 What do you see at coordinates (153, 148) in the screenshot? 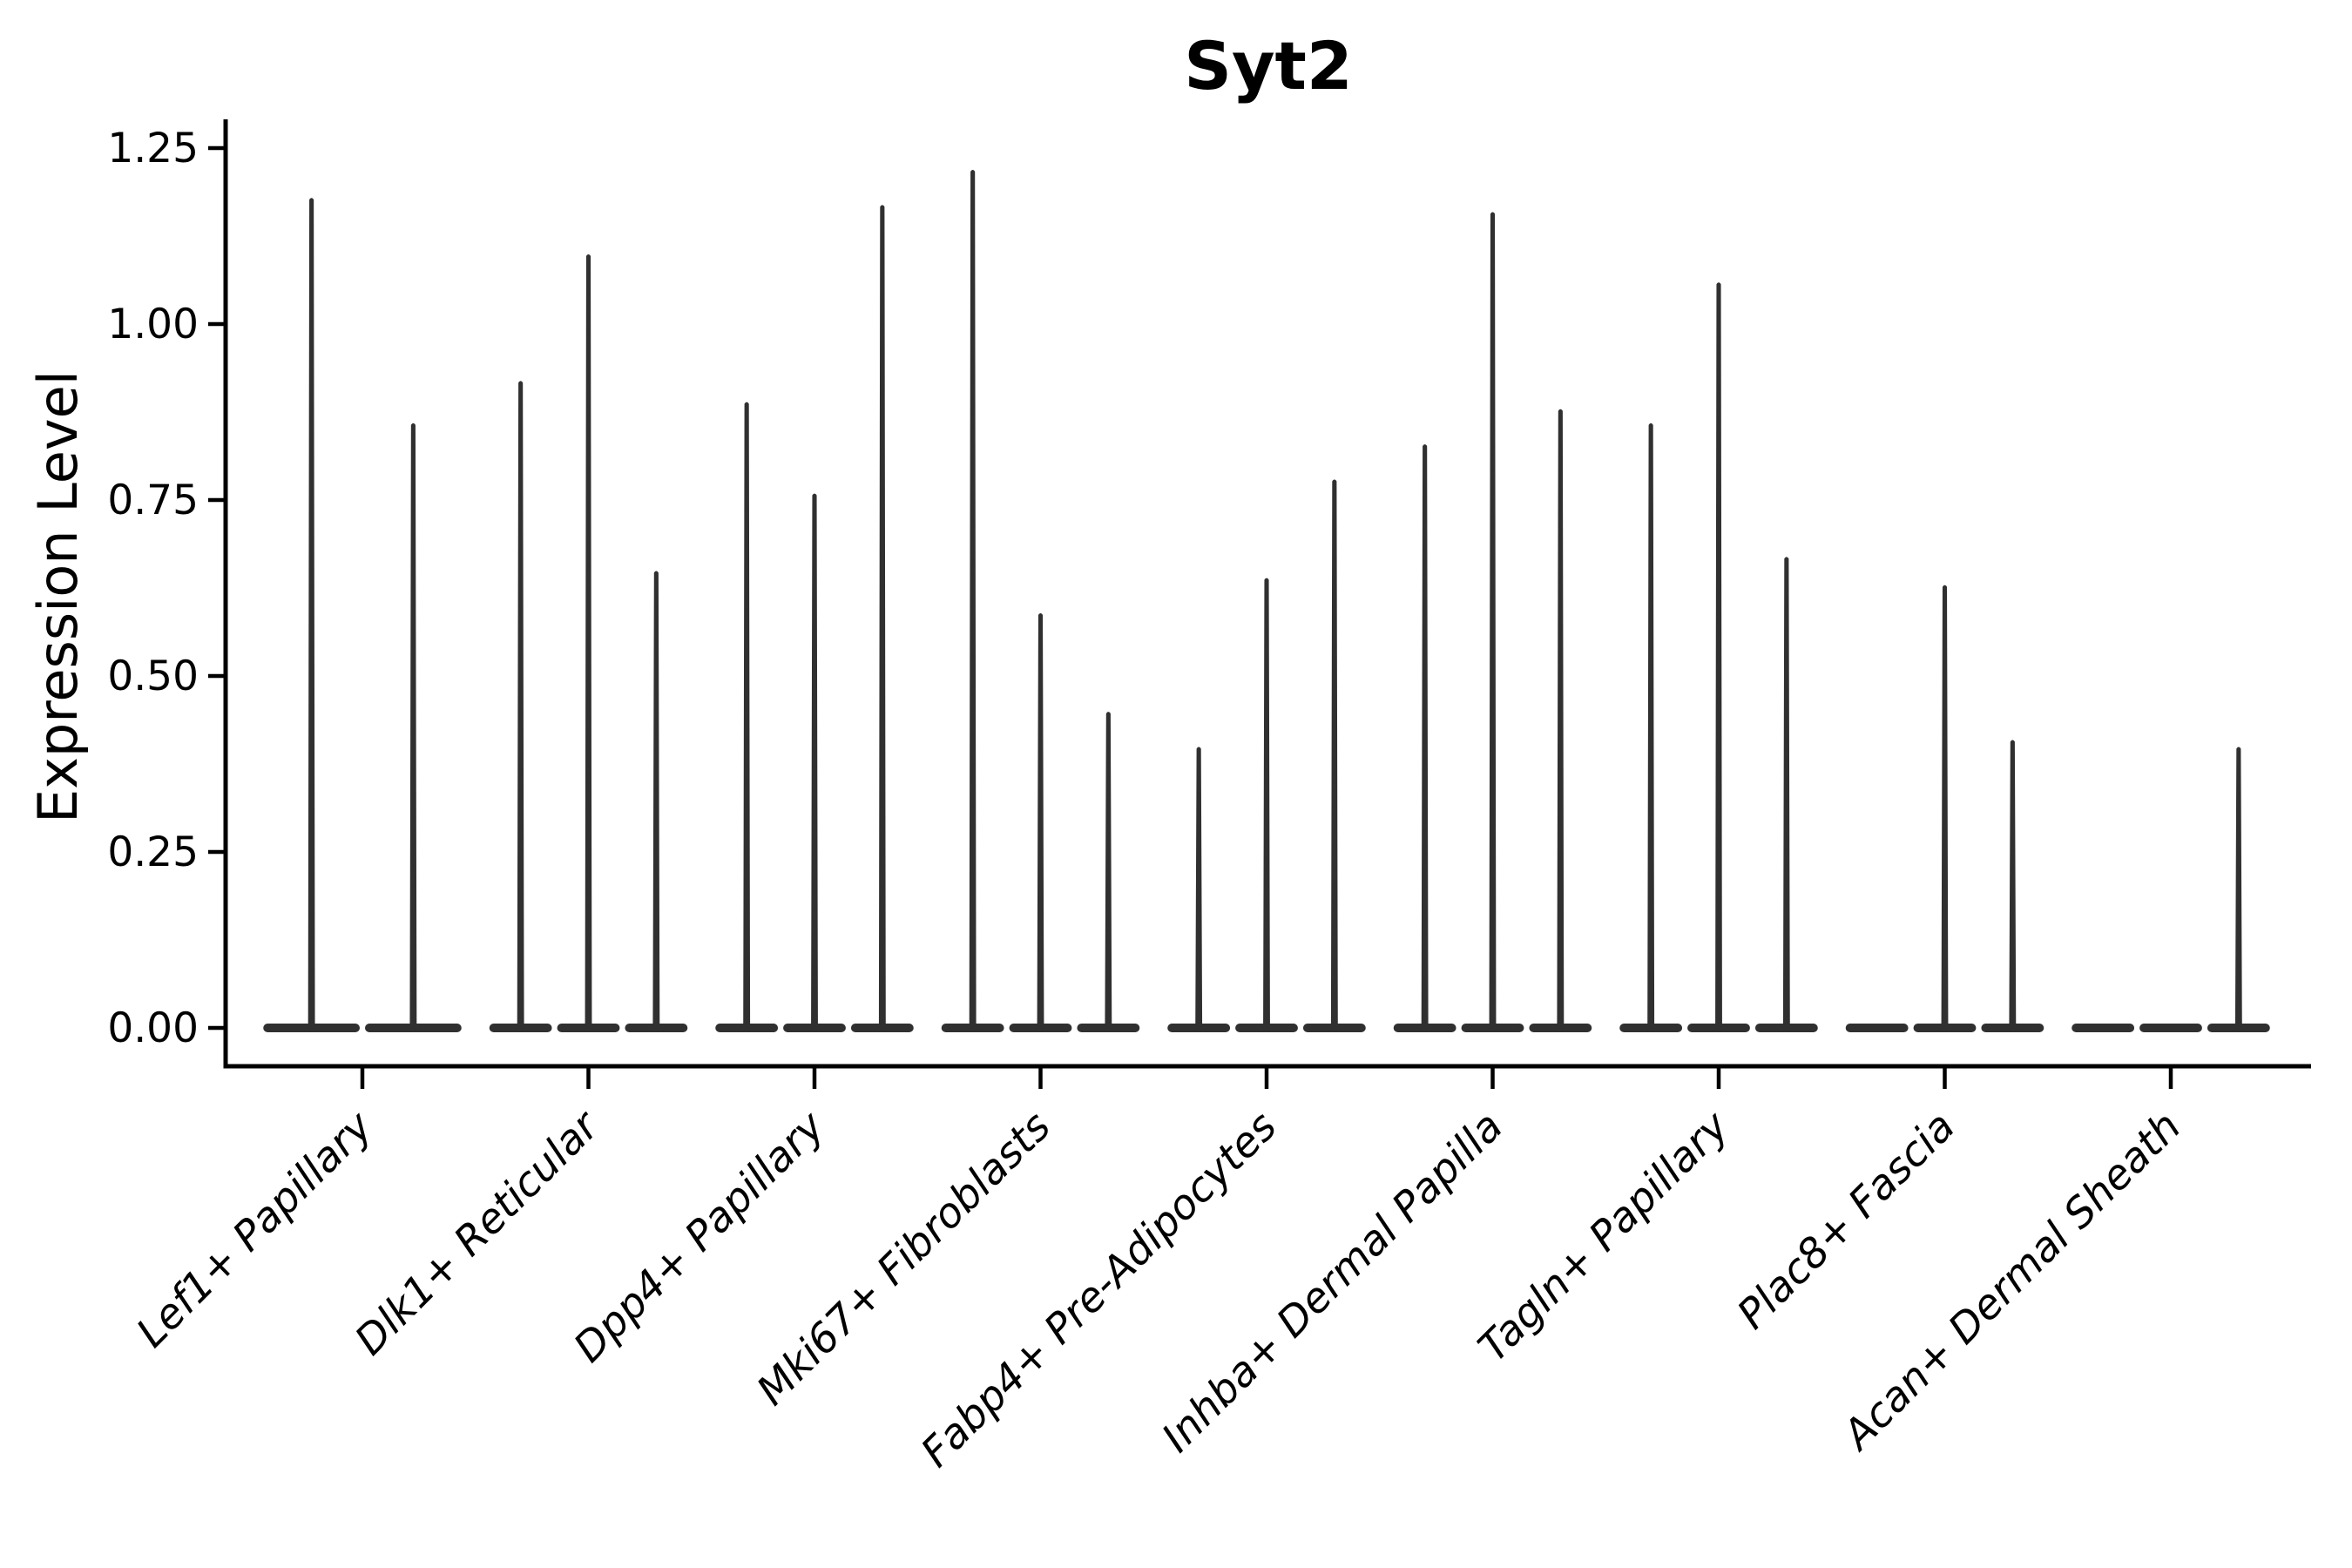
I see `y-tick-label: 1.25` at bounding box center [153, 148].